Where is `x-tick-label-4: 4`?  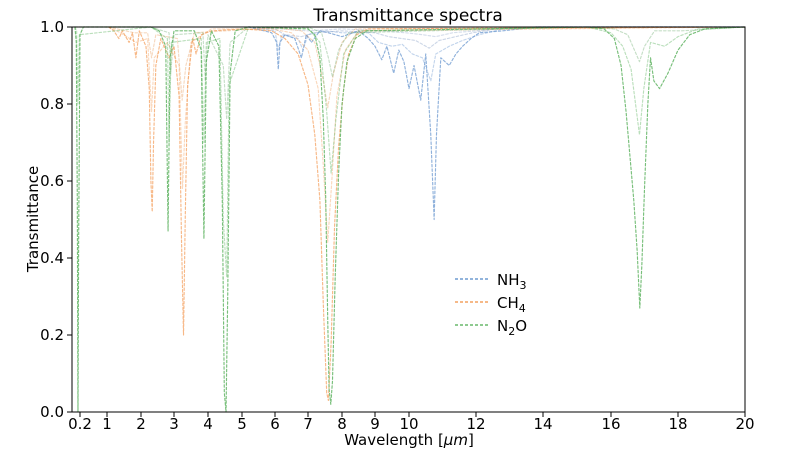 x-tick-label-4: 4 is located at coordinates (208, 424).